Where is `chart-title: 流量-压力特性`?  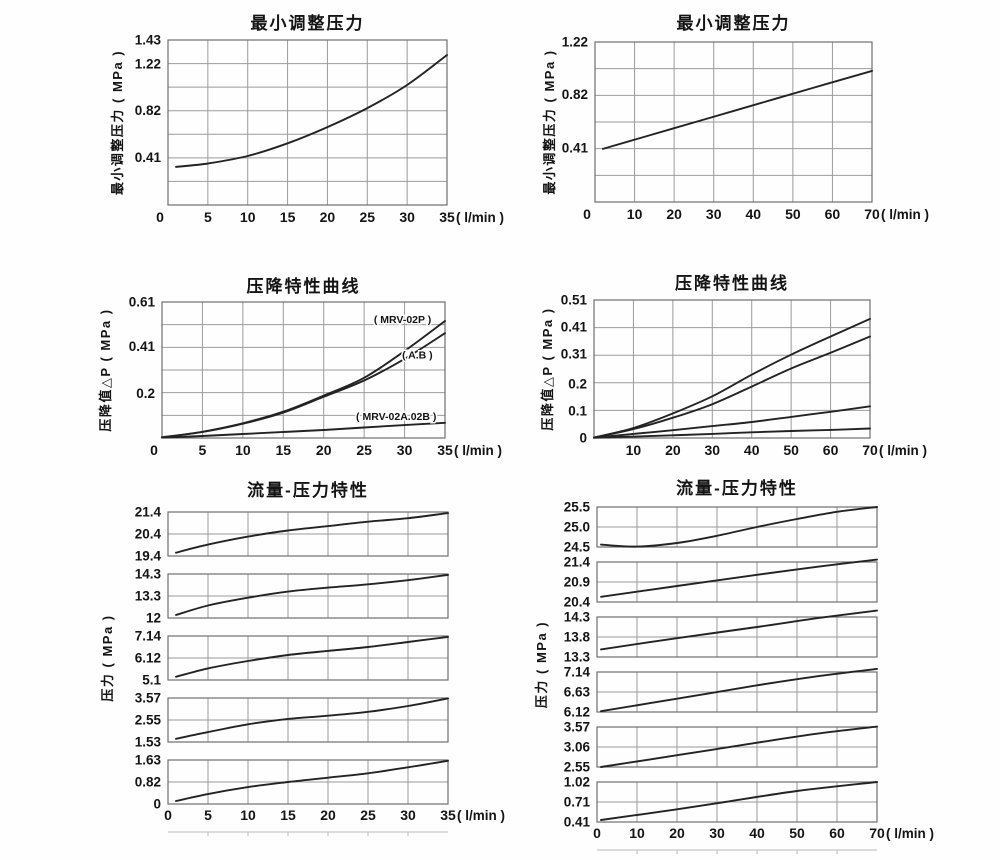 chart-title: 流量-压力特性 is located at coordinates (737, 488).